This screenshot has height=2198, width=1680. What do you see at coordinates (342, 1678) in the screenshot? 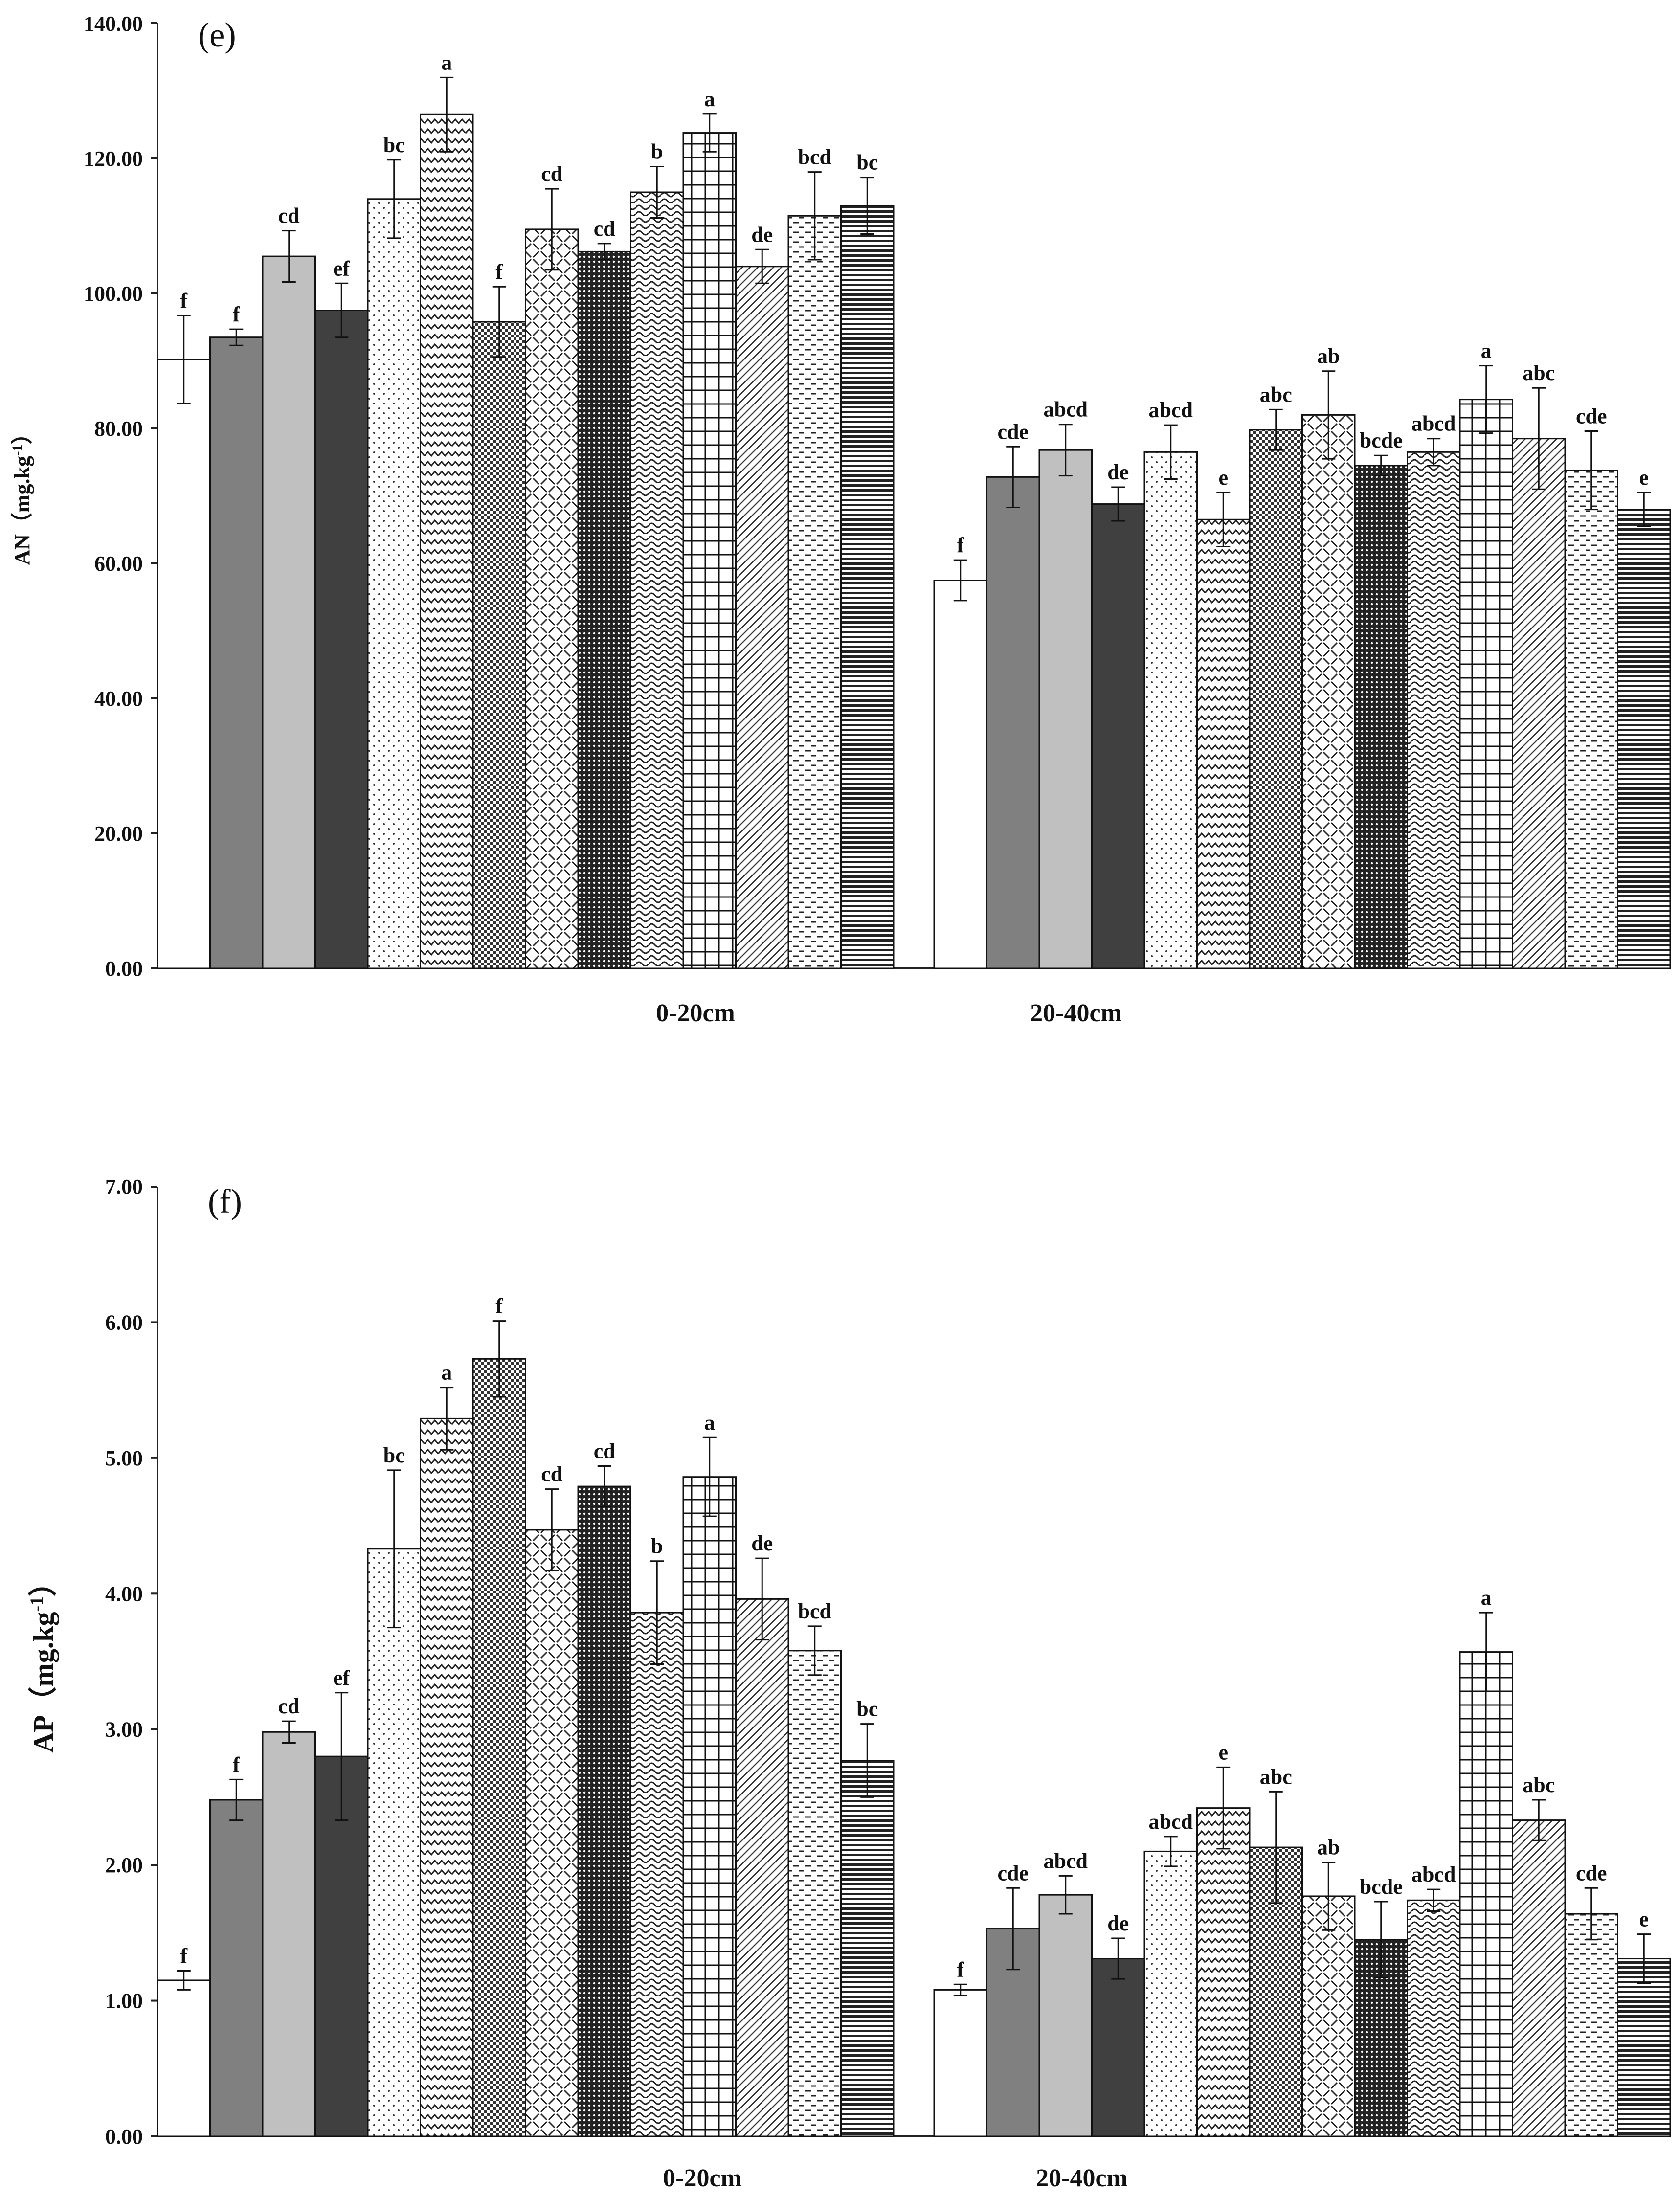
I see `significance-letter: ef` at bounding box center [342, 1678].